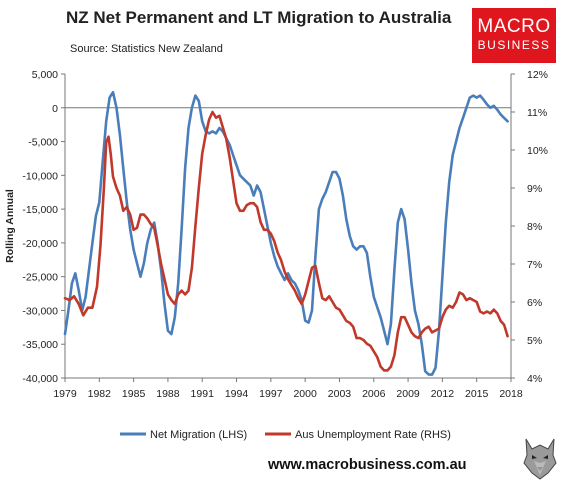 The image size is (567, 487). What do you see at coordinates (534, 303) in the screenshot?
I see `right-tick-label: 6%` at bounding box center [534, 303].